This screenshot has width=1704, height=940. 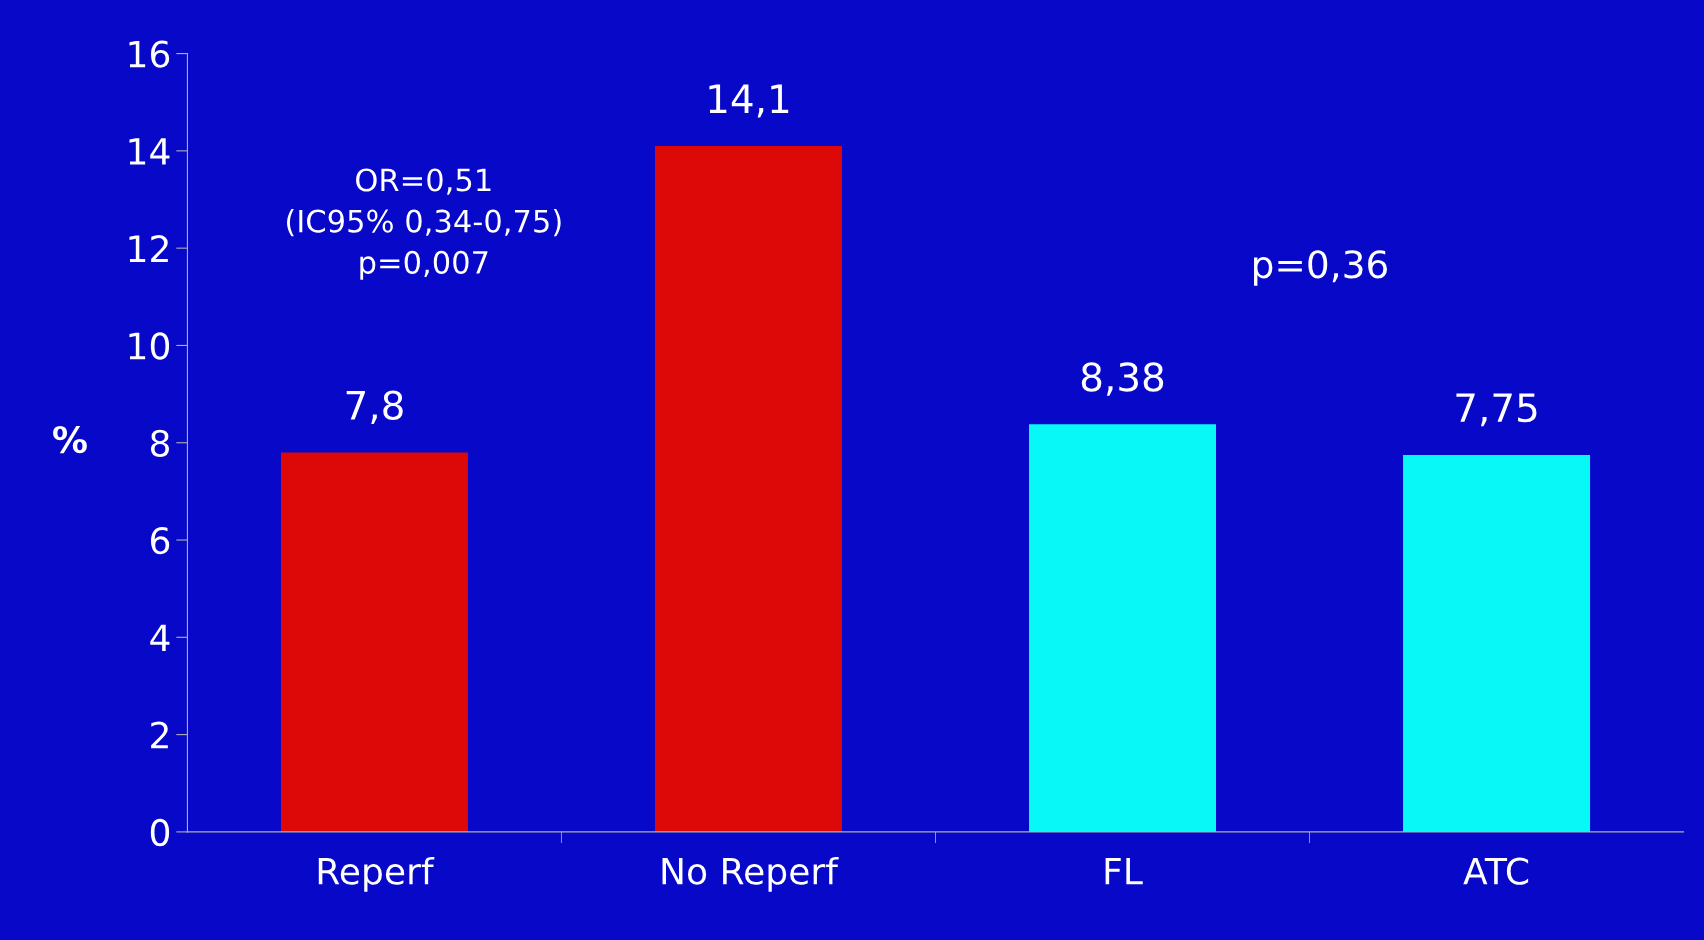 What do you see at coordinates (376, 874) in the screenshot?
I see `x-tick-label: Reperf` at bounding box center [376, 874].